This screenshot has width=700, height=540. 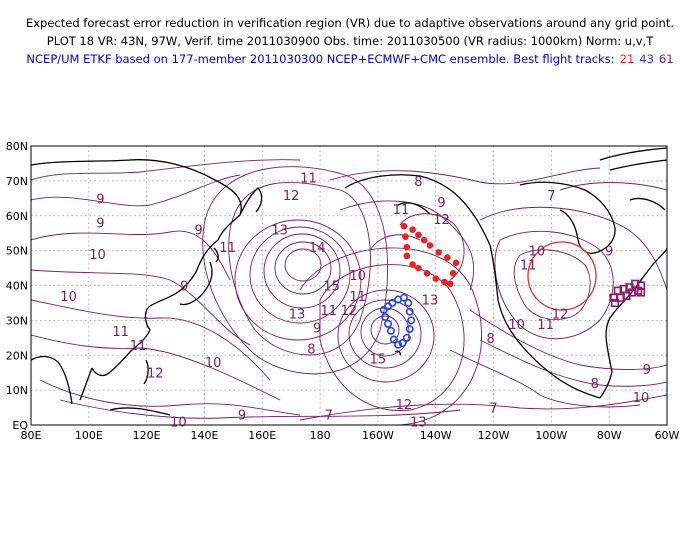 I want to click on lon-label: 100E, so click(x=89, y=435).